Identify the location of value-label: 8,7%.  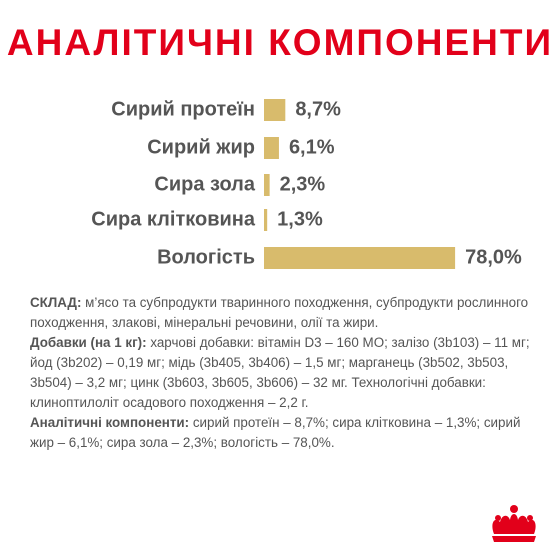
(318, 109).